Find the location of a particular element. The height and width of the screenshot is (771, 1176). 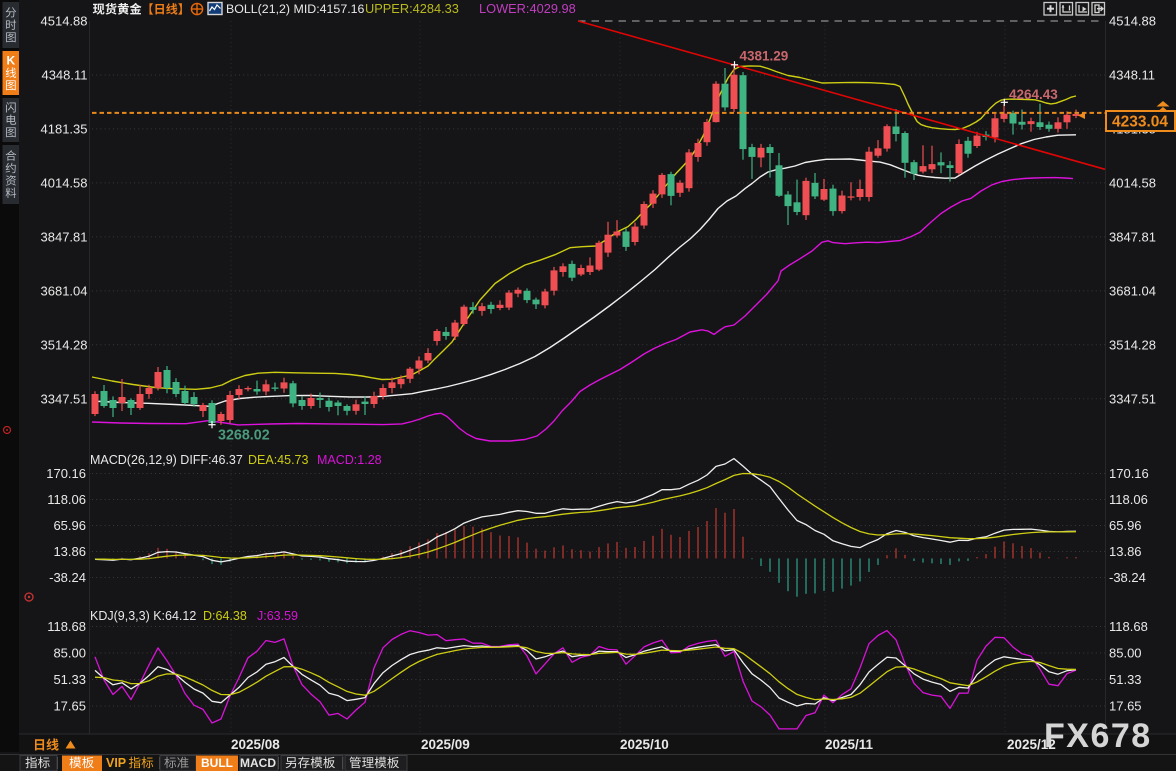

svg-text: 2025/09 is located at coordinates (445, 744).